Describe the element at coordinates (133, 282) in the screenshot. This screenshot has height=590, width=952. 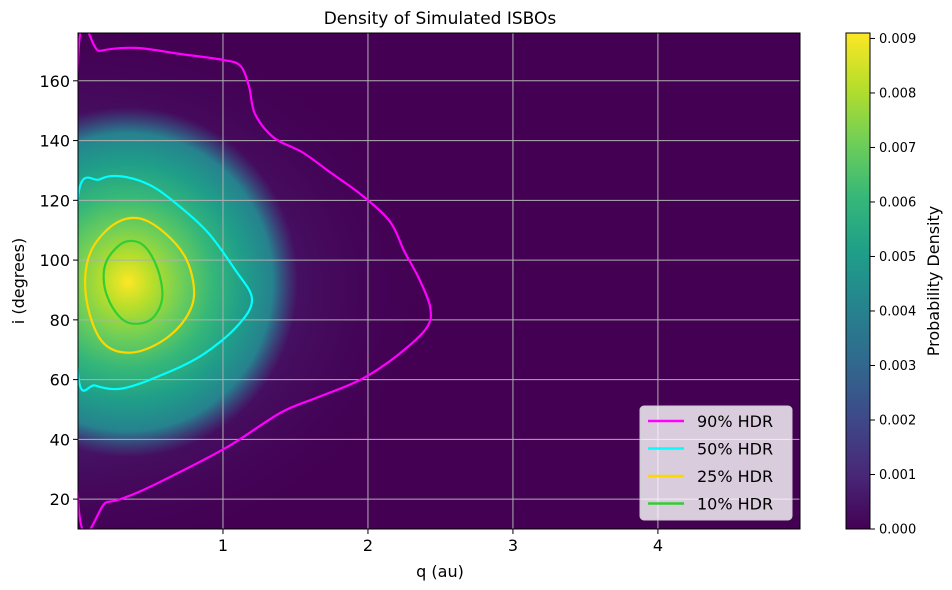
I see `contour-10-hdr3` at that location.